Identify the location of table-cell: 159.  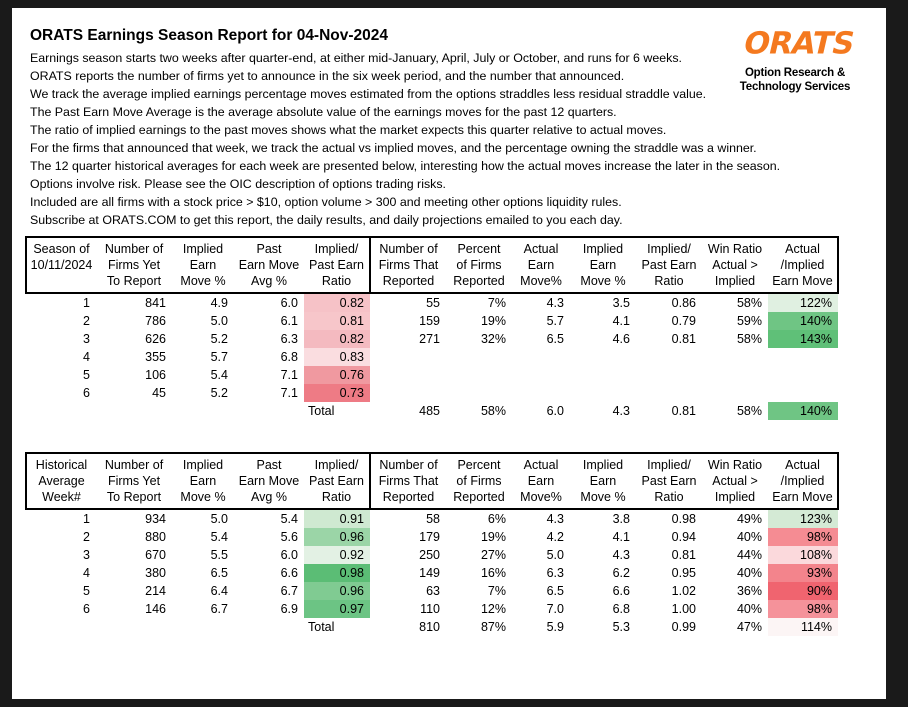
(429, 321).